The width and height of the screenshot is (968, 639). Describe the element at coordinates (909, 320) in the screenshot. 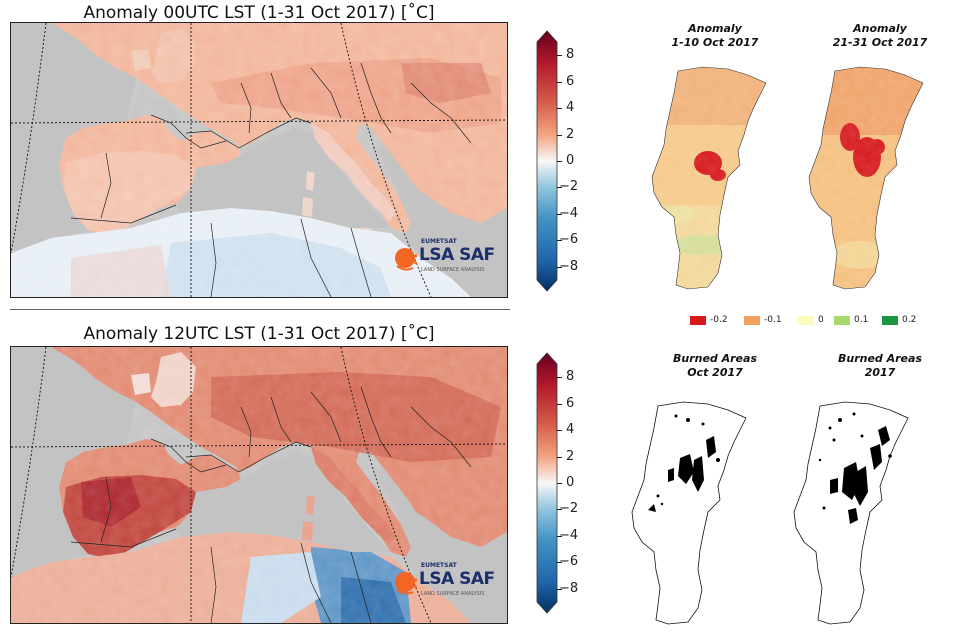

I see `legend-label: 0.2` at that location.